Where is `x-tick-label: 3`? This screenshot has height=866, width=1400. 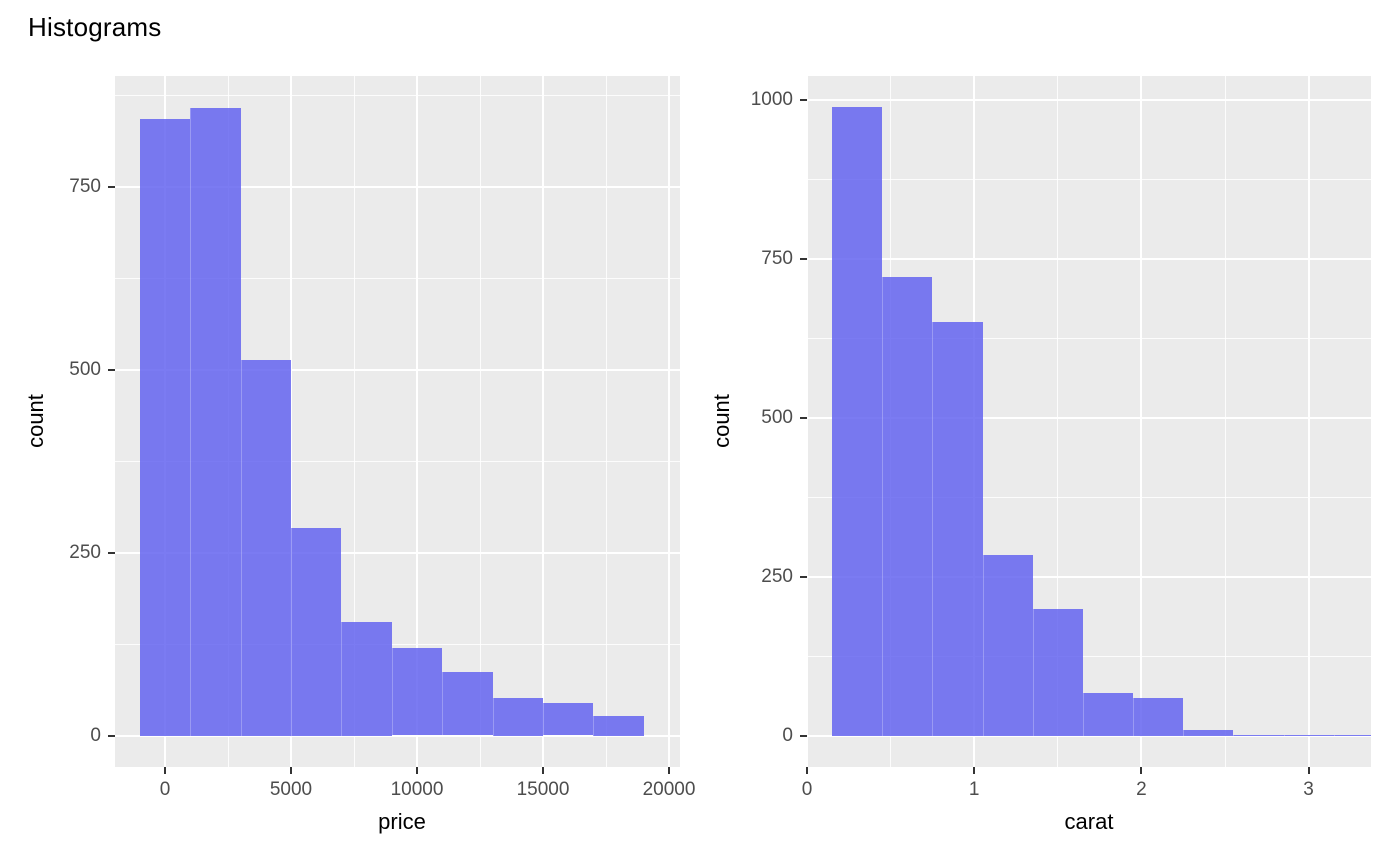
x-tick-label: 3 is located at coordinates (1308, 789).